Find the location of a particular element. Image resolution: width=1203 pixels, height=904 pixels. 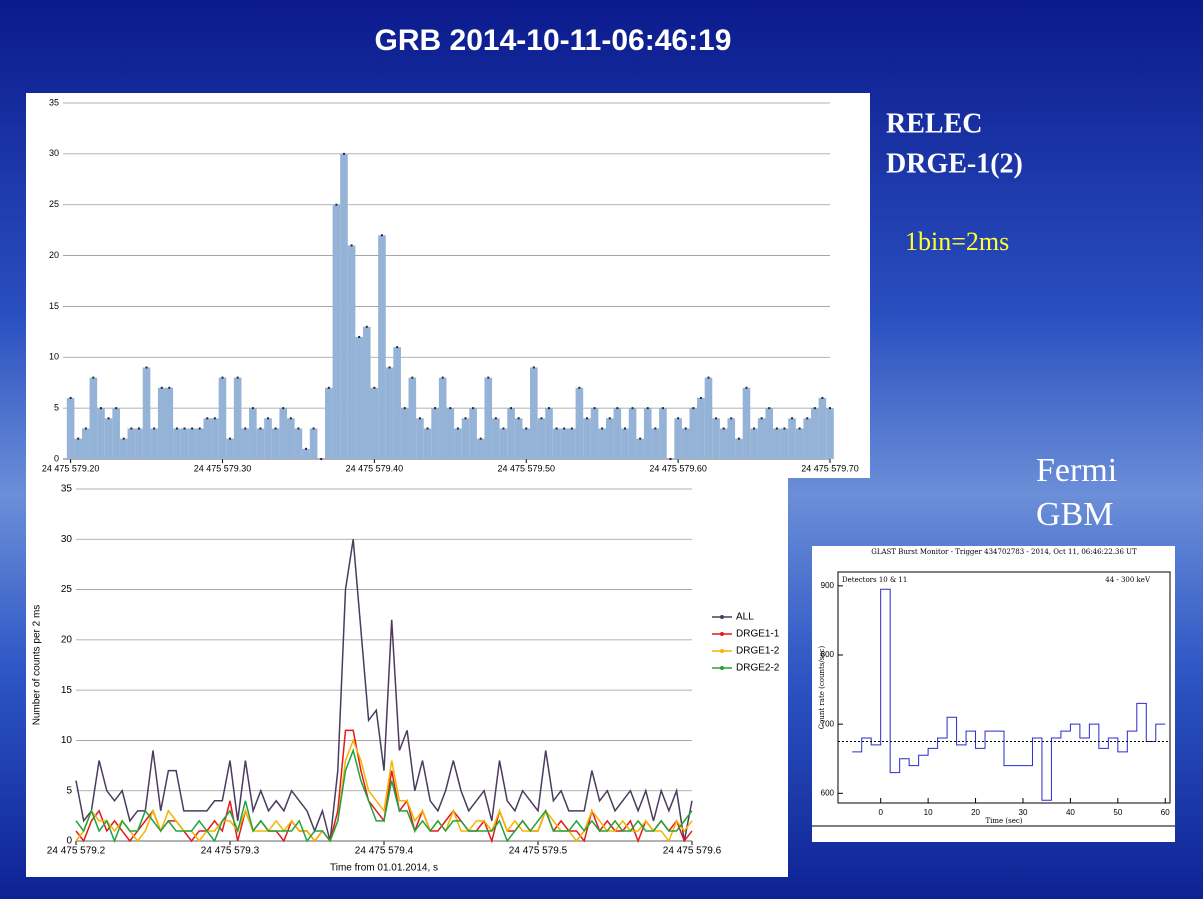

y-tick-label: 10 is located at coordinates (67, 740).